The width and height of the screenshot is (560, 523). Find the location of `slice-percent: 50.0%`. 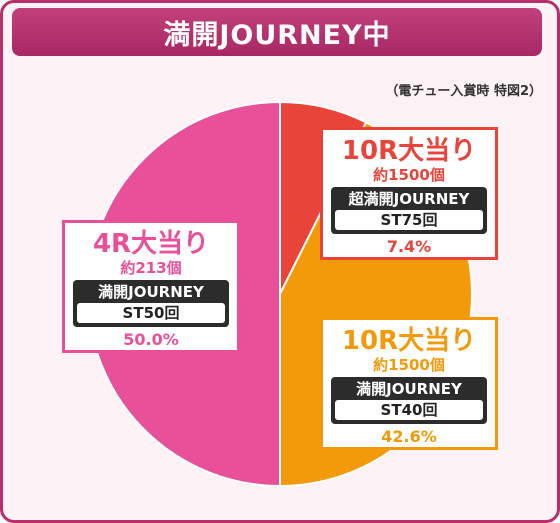

slice-percent: 50.0% is located at coordinates (151, 339).